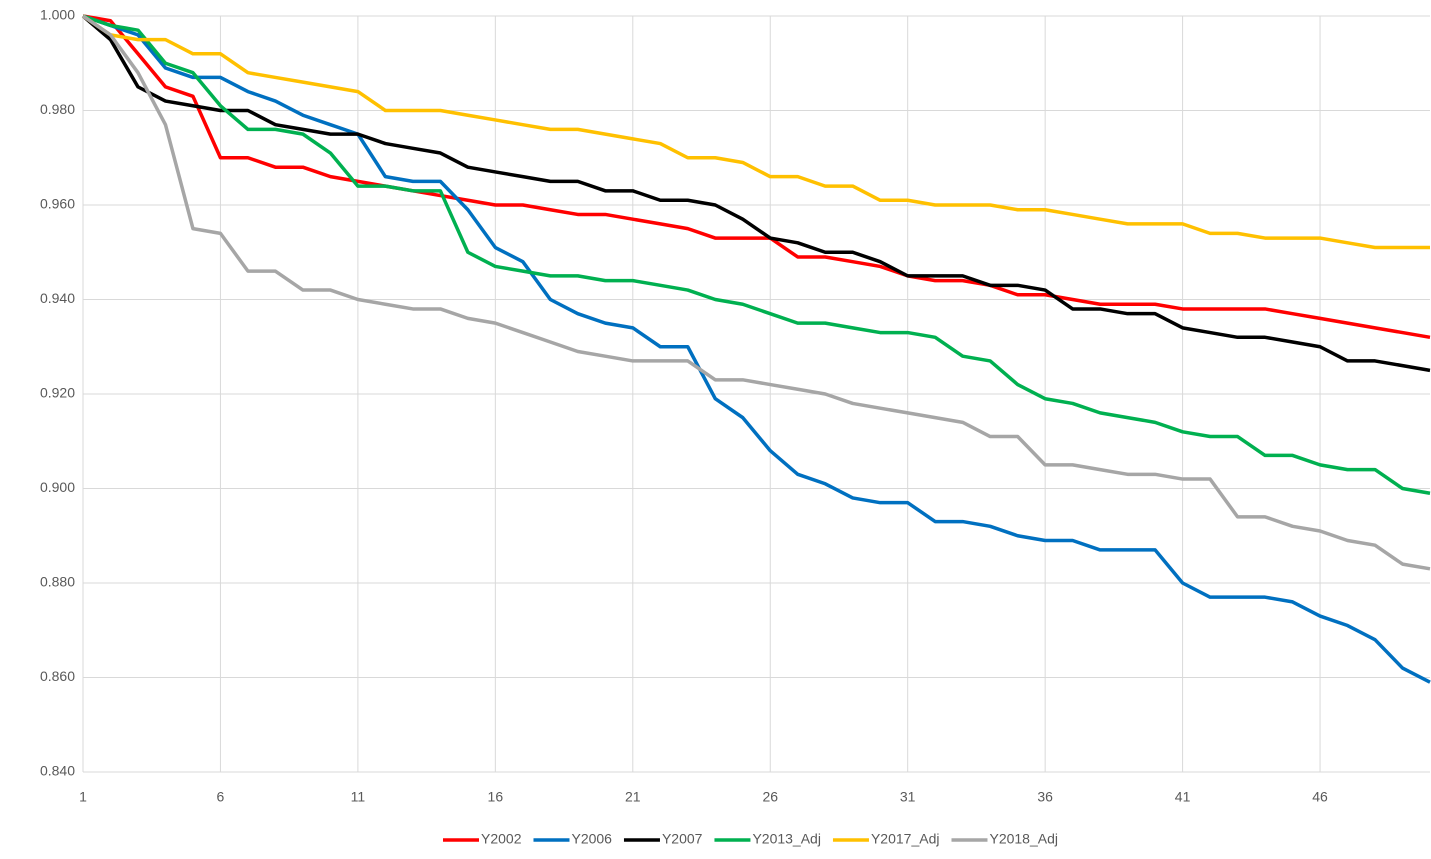 This screenshot has width=1431, height=859. I want to click on legend-label: Y2017_Adj, so click(905, 839).